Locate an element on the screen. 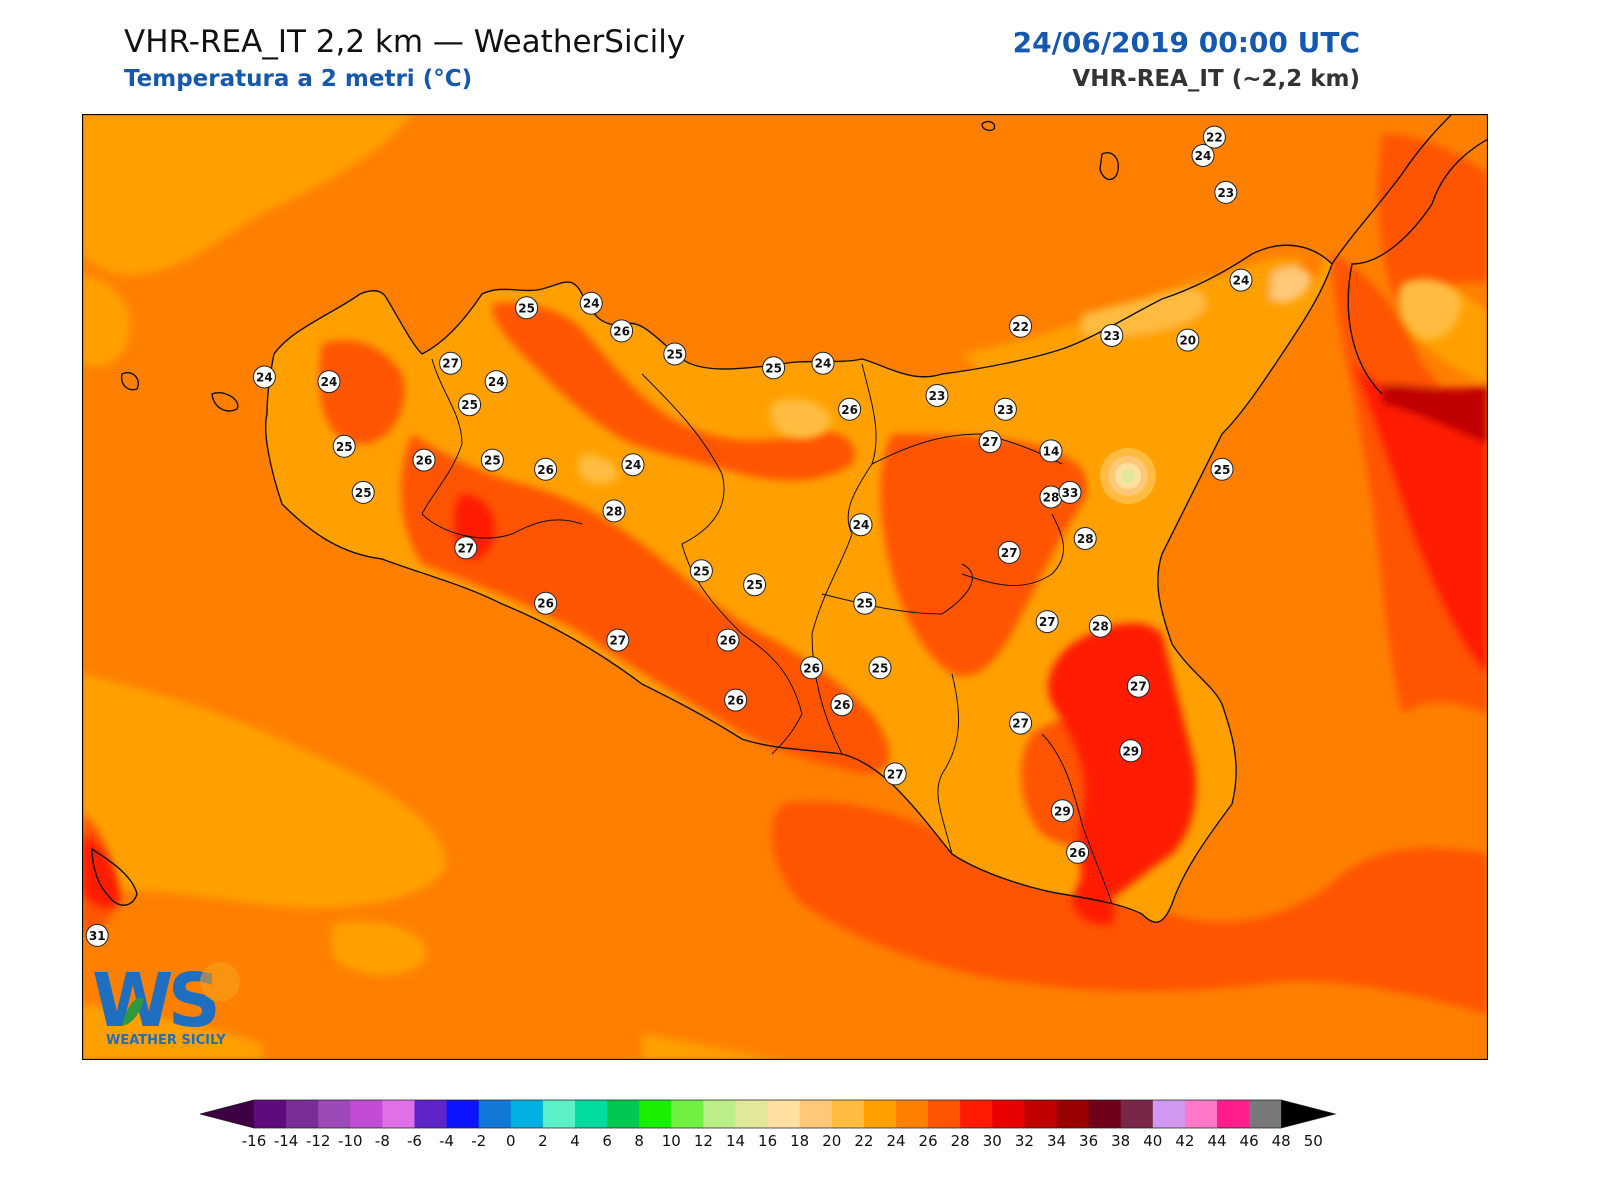 The height and width of the screenshot is (1200, 1600). colorbar-outline is located at coordinates (768, 1114).